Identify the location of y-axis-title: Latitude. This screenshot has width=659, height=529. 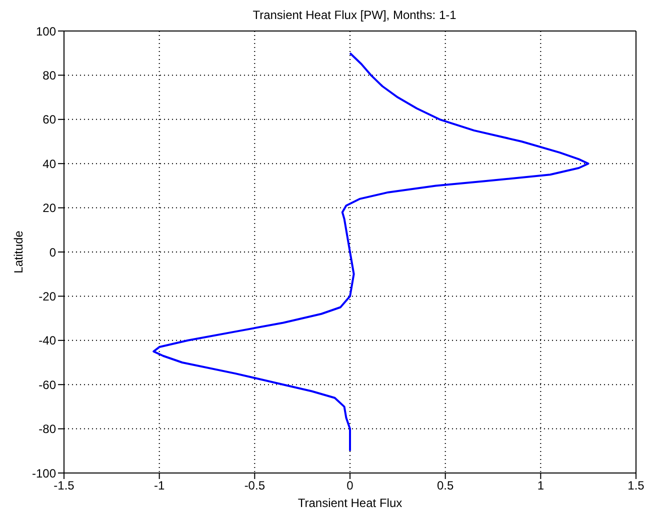
(18, 252).